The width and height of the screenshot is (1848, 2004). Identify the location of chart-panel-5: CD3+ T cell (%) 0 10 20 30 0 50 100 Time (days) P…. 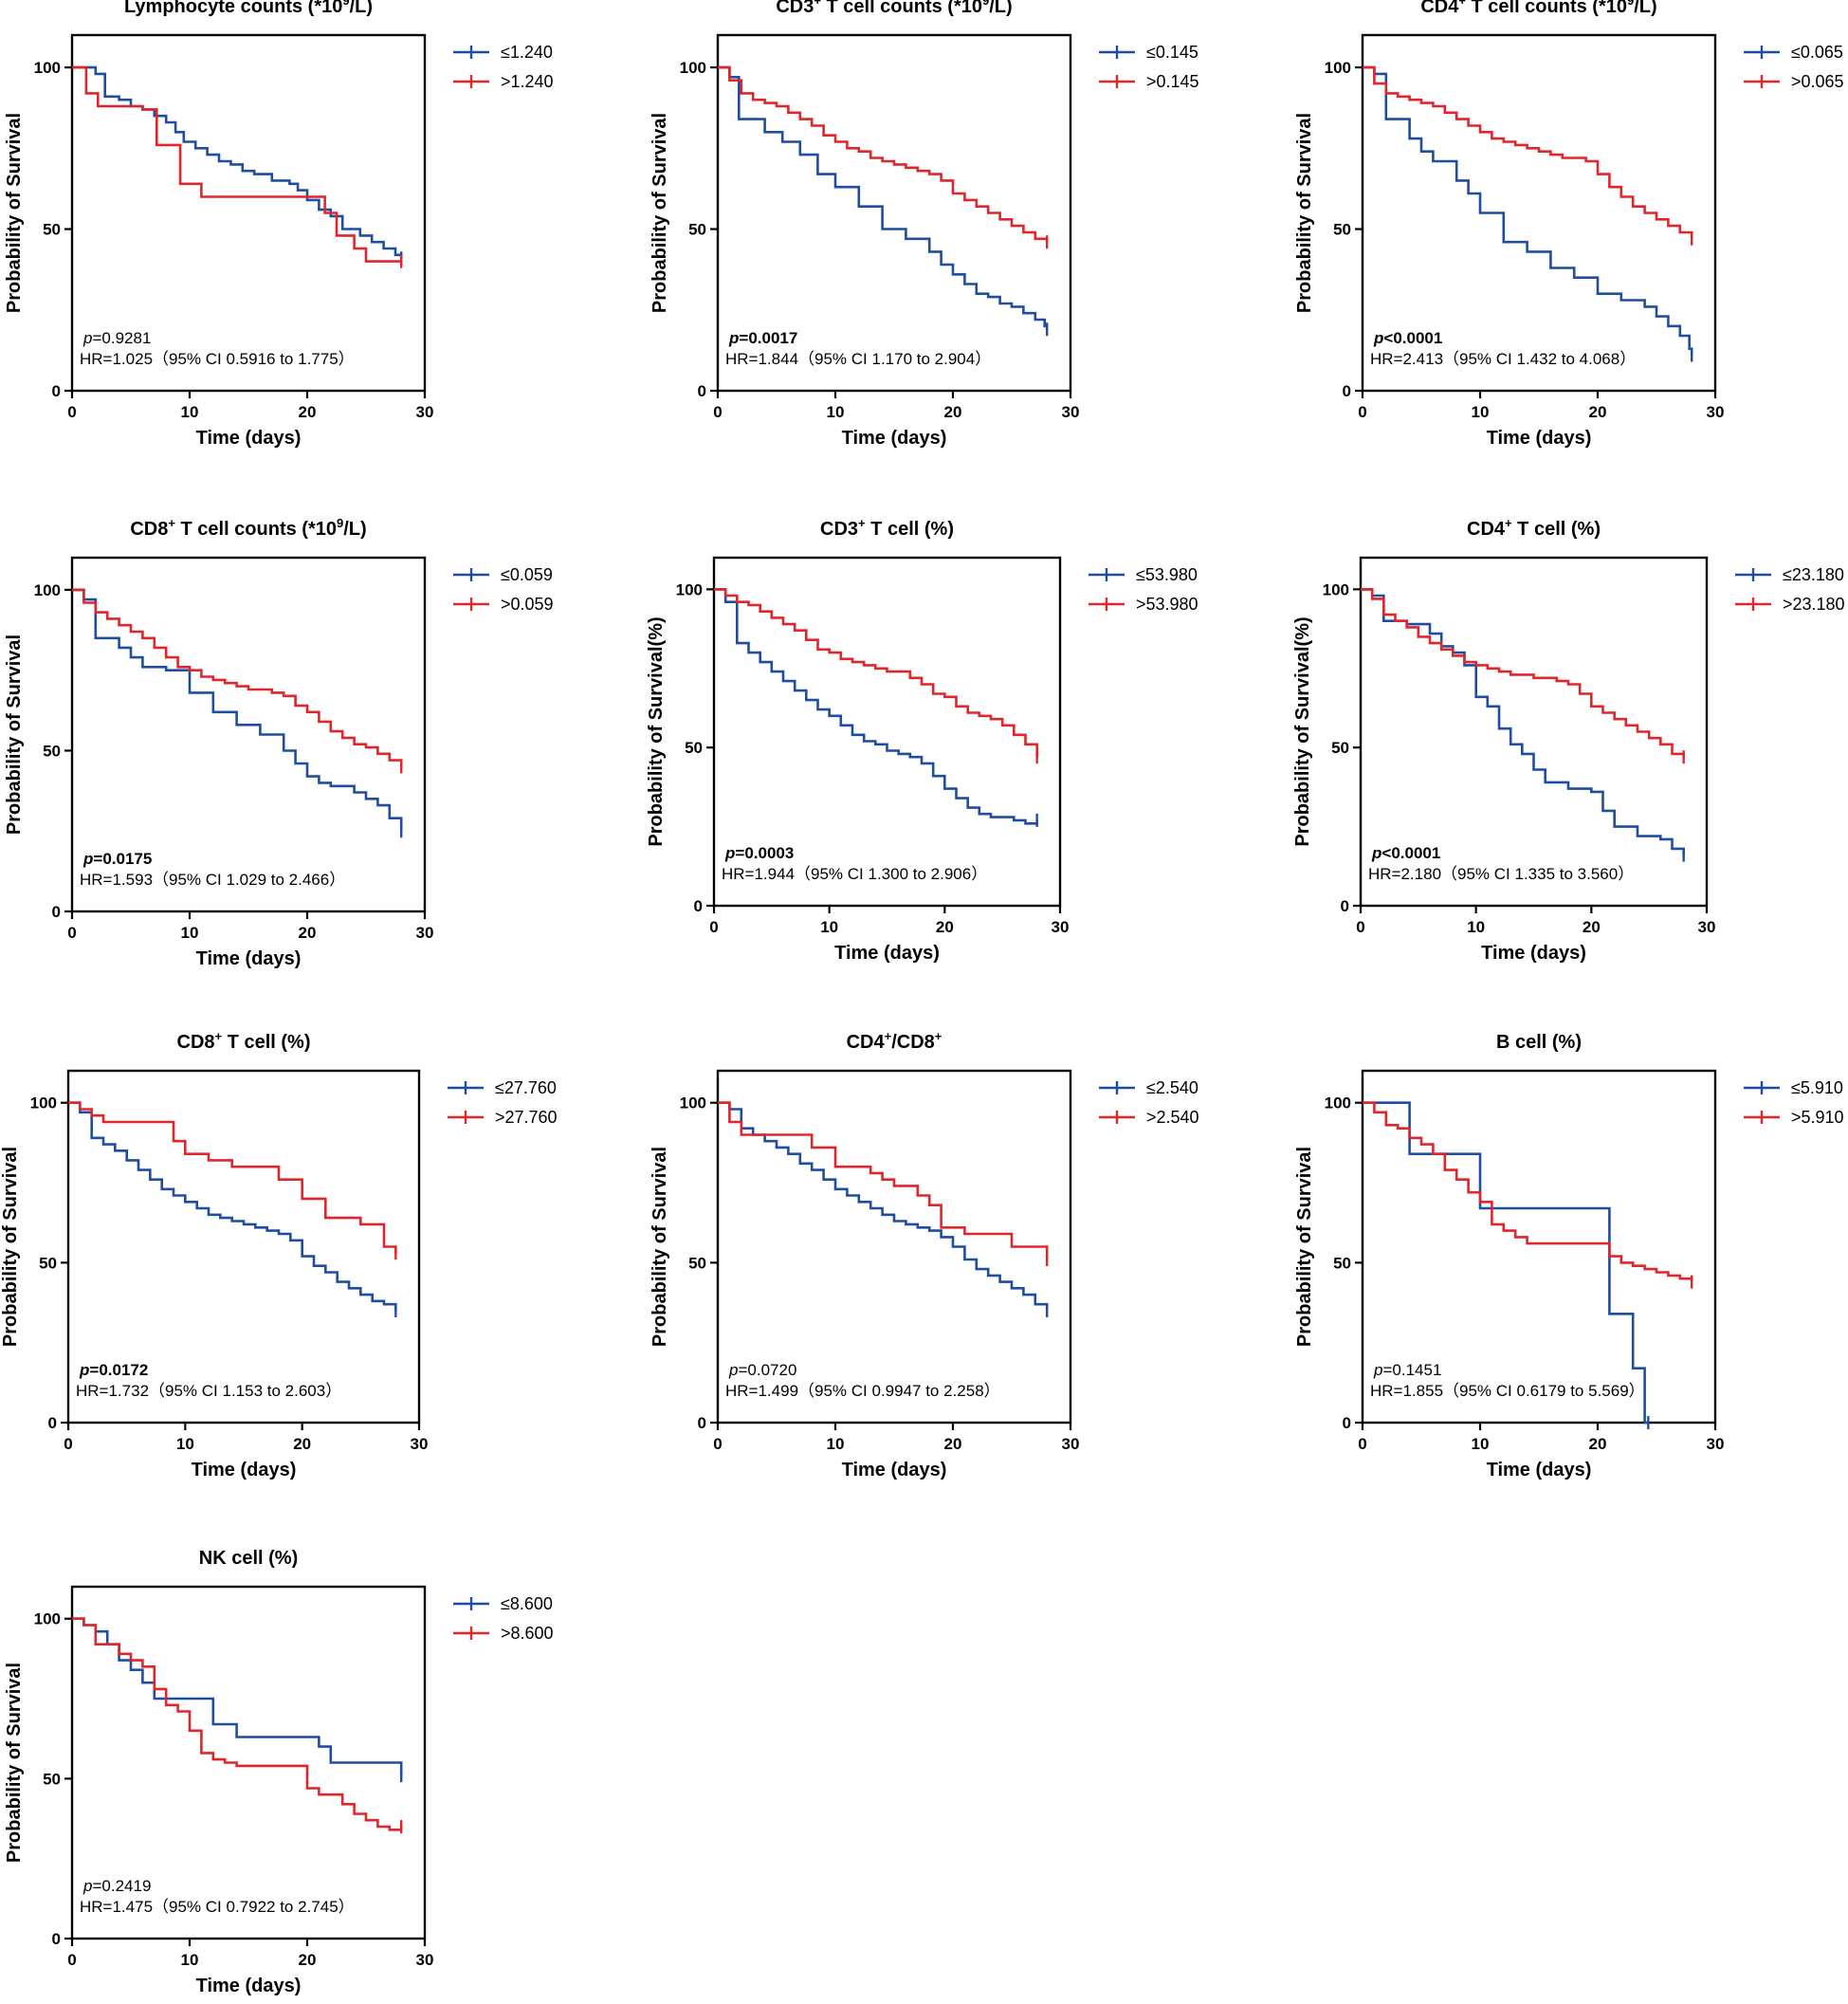
(922, 740).